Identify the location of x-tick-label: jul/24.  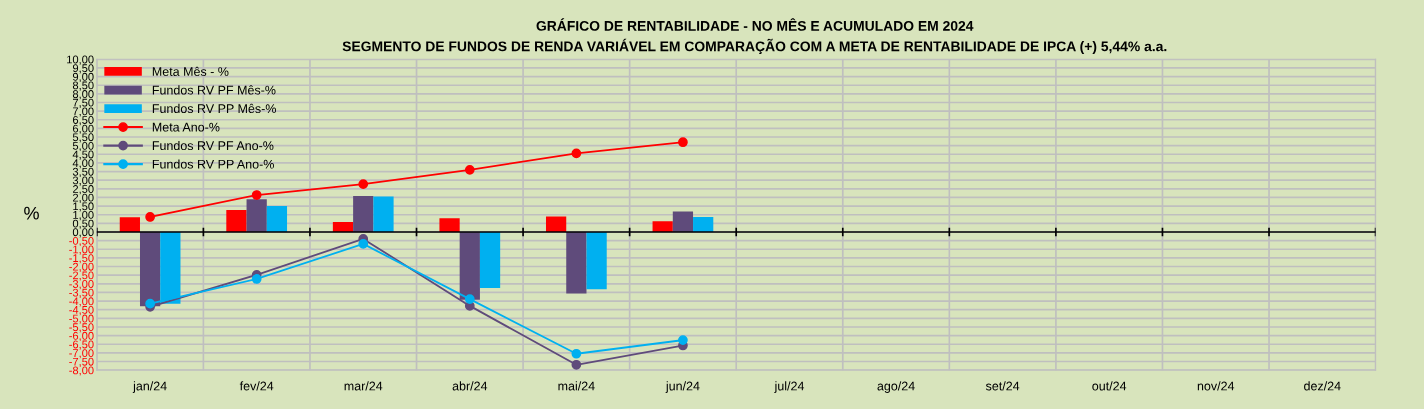
(789, 387).